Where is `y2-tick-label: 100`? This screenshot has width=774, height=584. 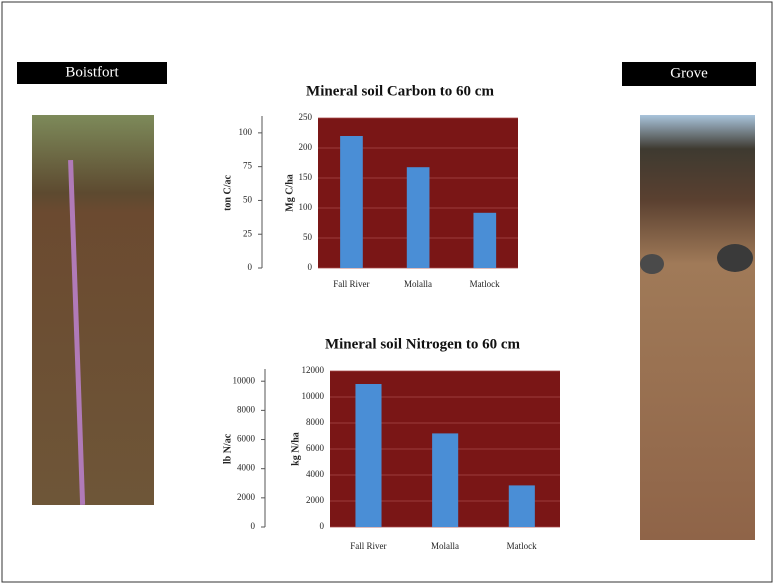 y2-tick-label: 100 is located at coordinates (246, 132).